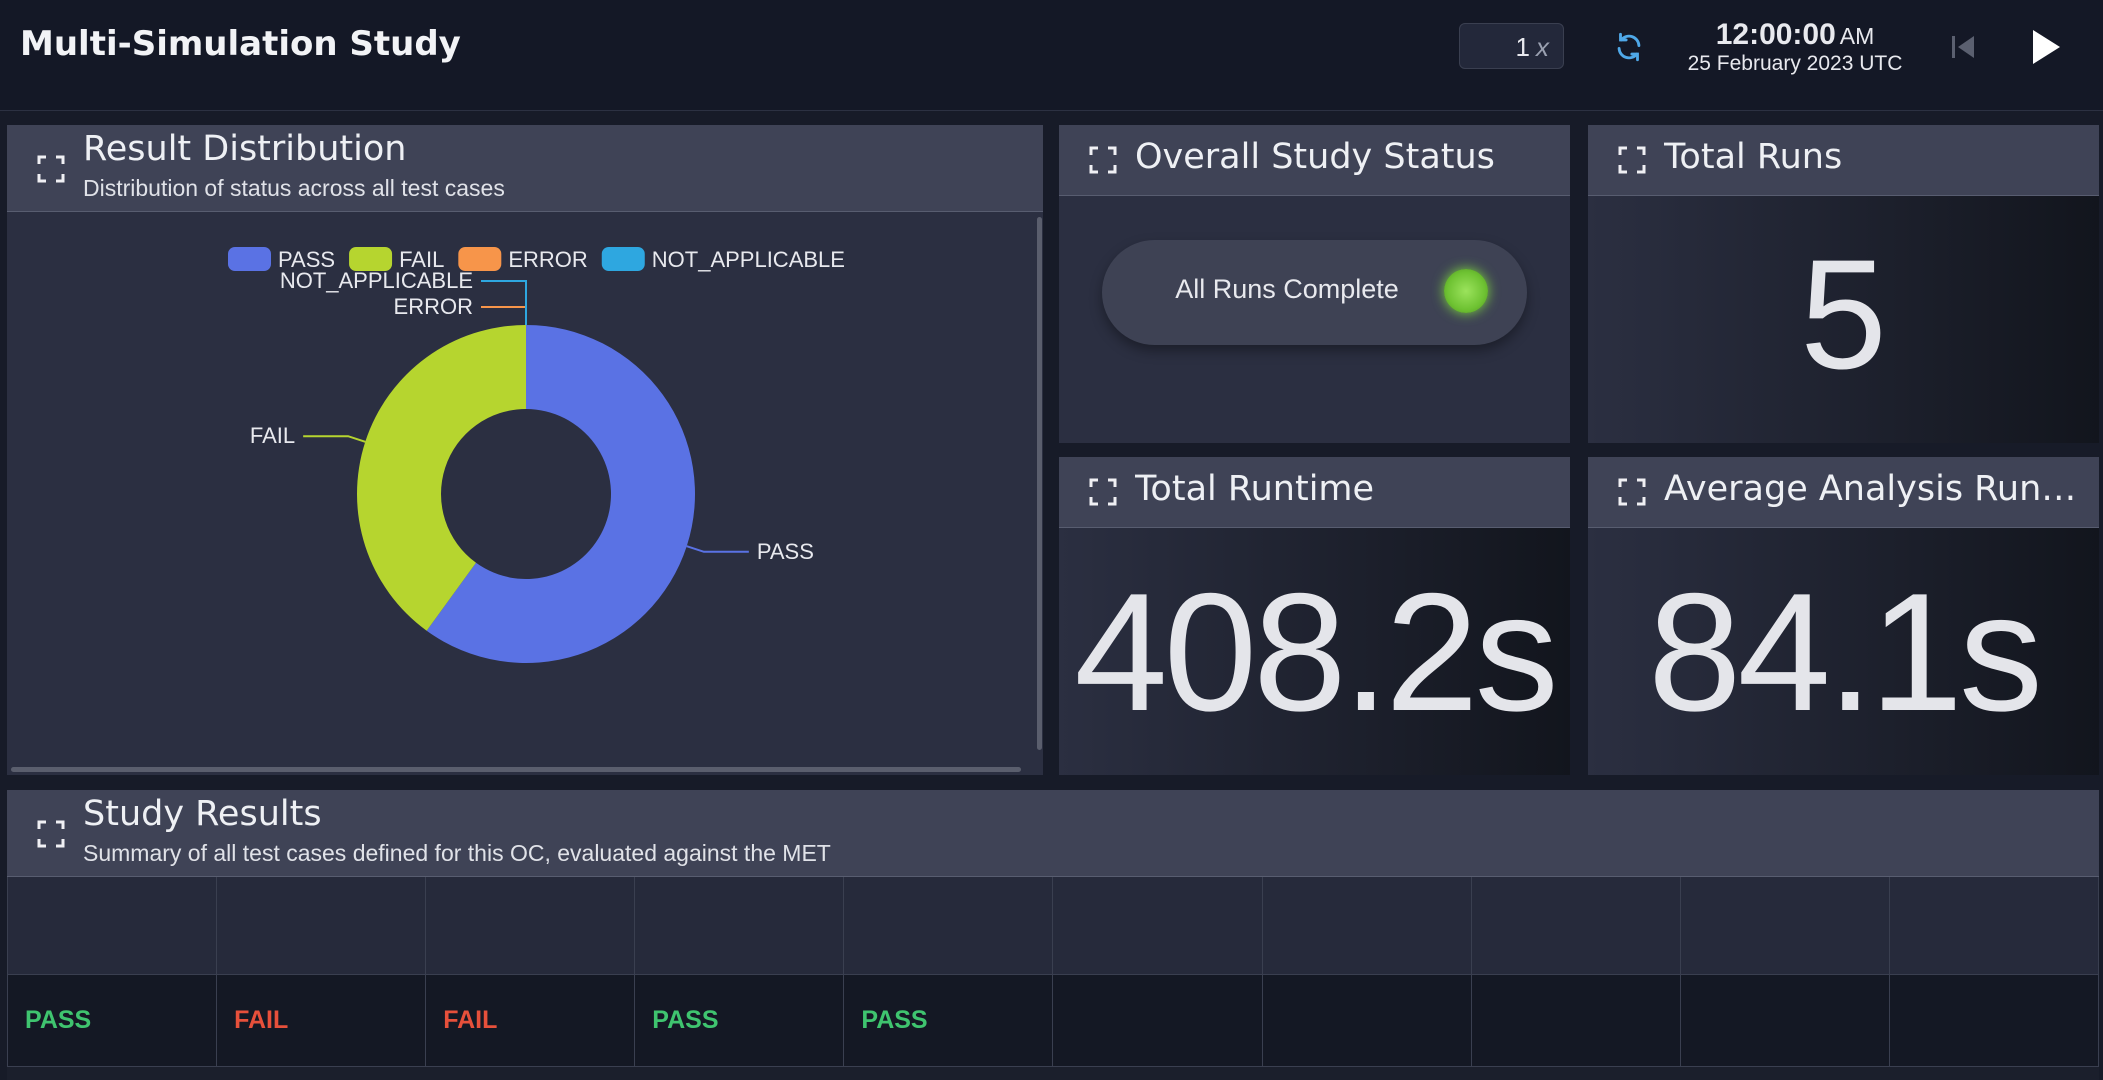  Describe the element at coordinates (240, 44) in the screenshot. I see `app-title: Multi-Simulation Study` at that location.